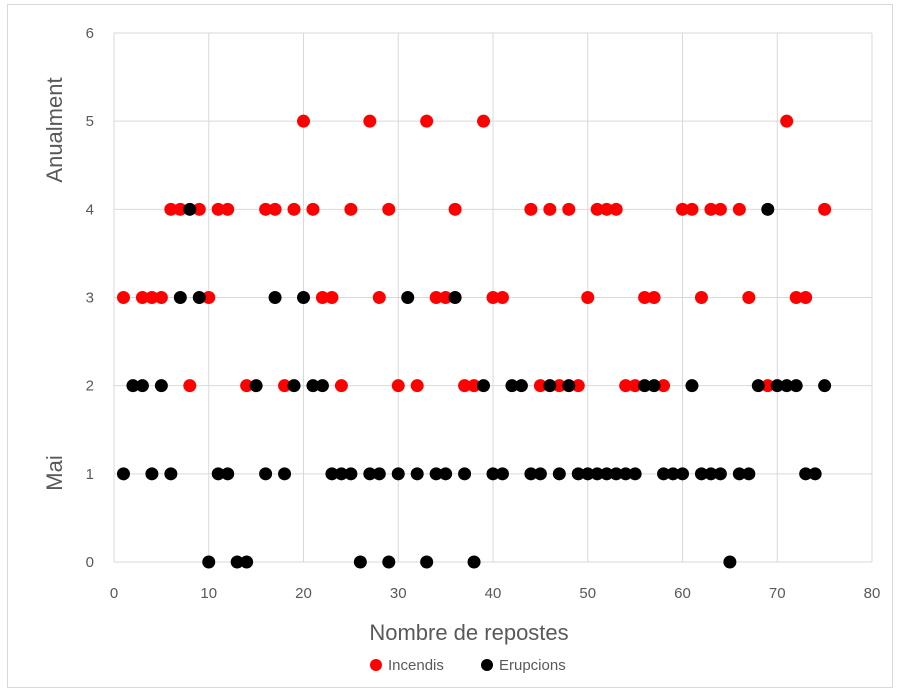  Describe the element at coordinates (54, 129) in the screenshot. I see `y-axis-title-top: Anualment` at that location.